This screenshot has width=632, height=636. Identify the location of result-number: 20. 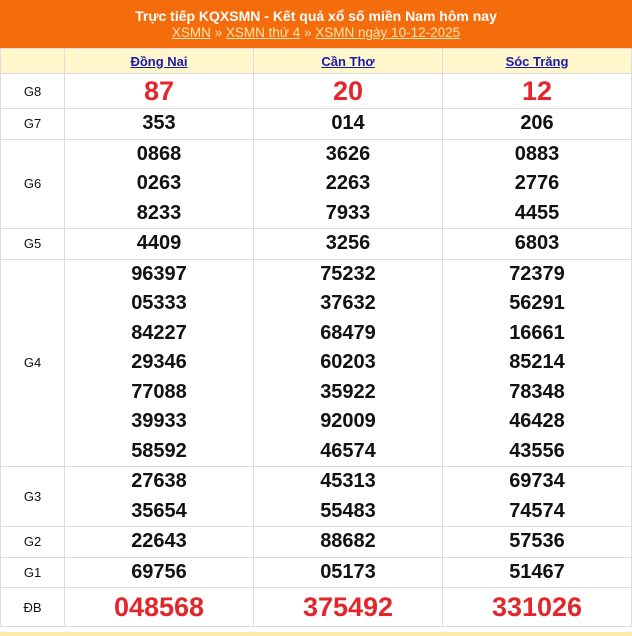
(348, 91).